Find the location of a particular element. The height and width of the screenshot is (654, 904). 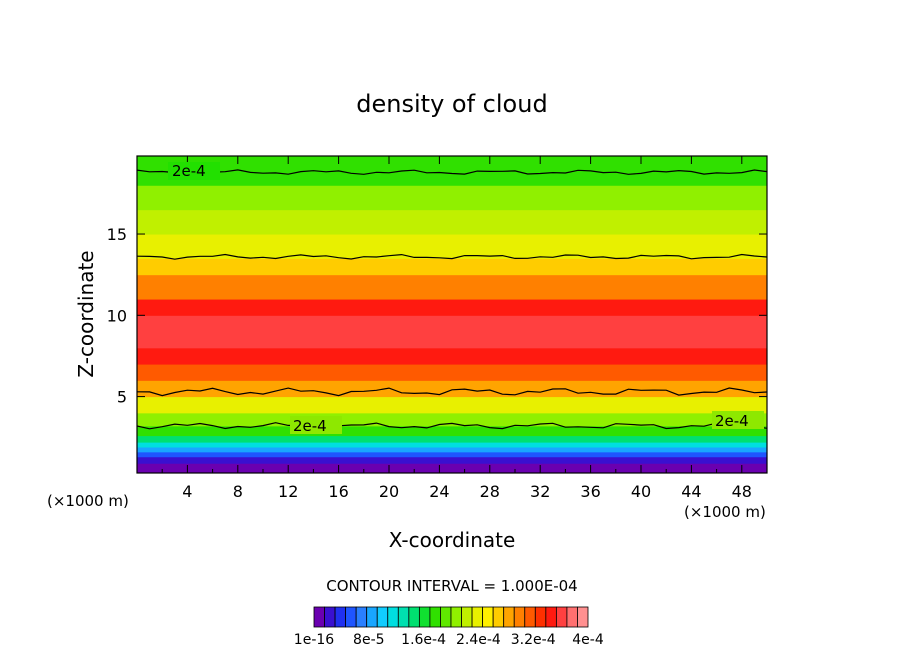

x-tick-label: 28 is located at coordinates (490, 491).